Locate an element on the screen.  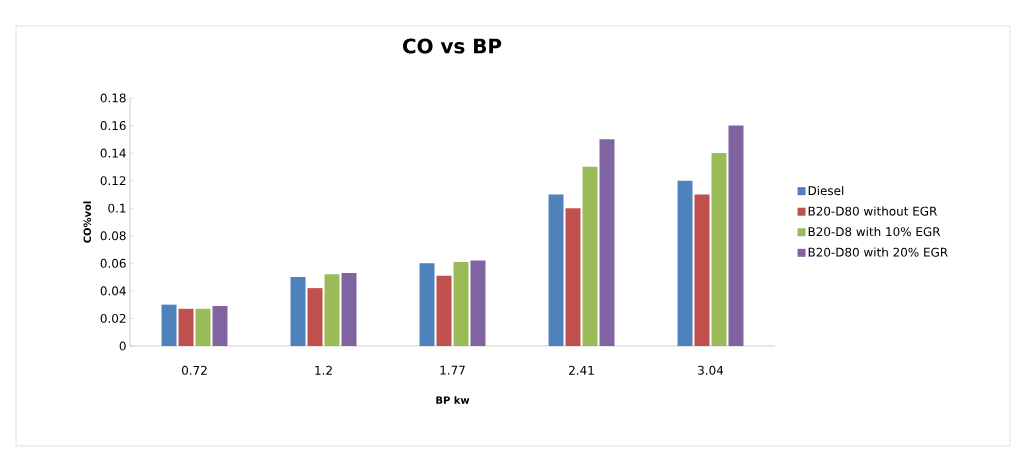
x-tick-label: 1.2 is located at coordinates (323, 370).